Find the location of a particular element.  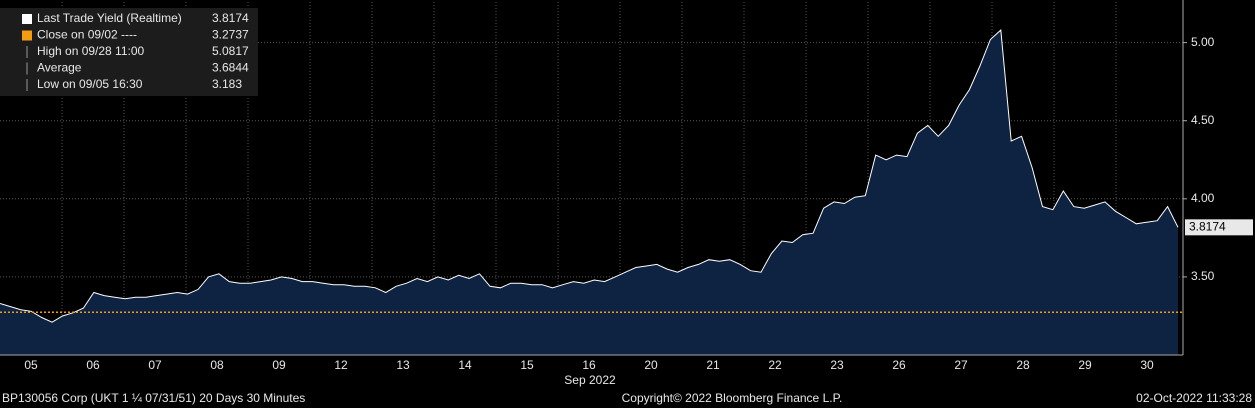

x-tick-label: 06 is located at coordinates (93, 365).